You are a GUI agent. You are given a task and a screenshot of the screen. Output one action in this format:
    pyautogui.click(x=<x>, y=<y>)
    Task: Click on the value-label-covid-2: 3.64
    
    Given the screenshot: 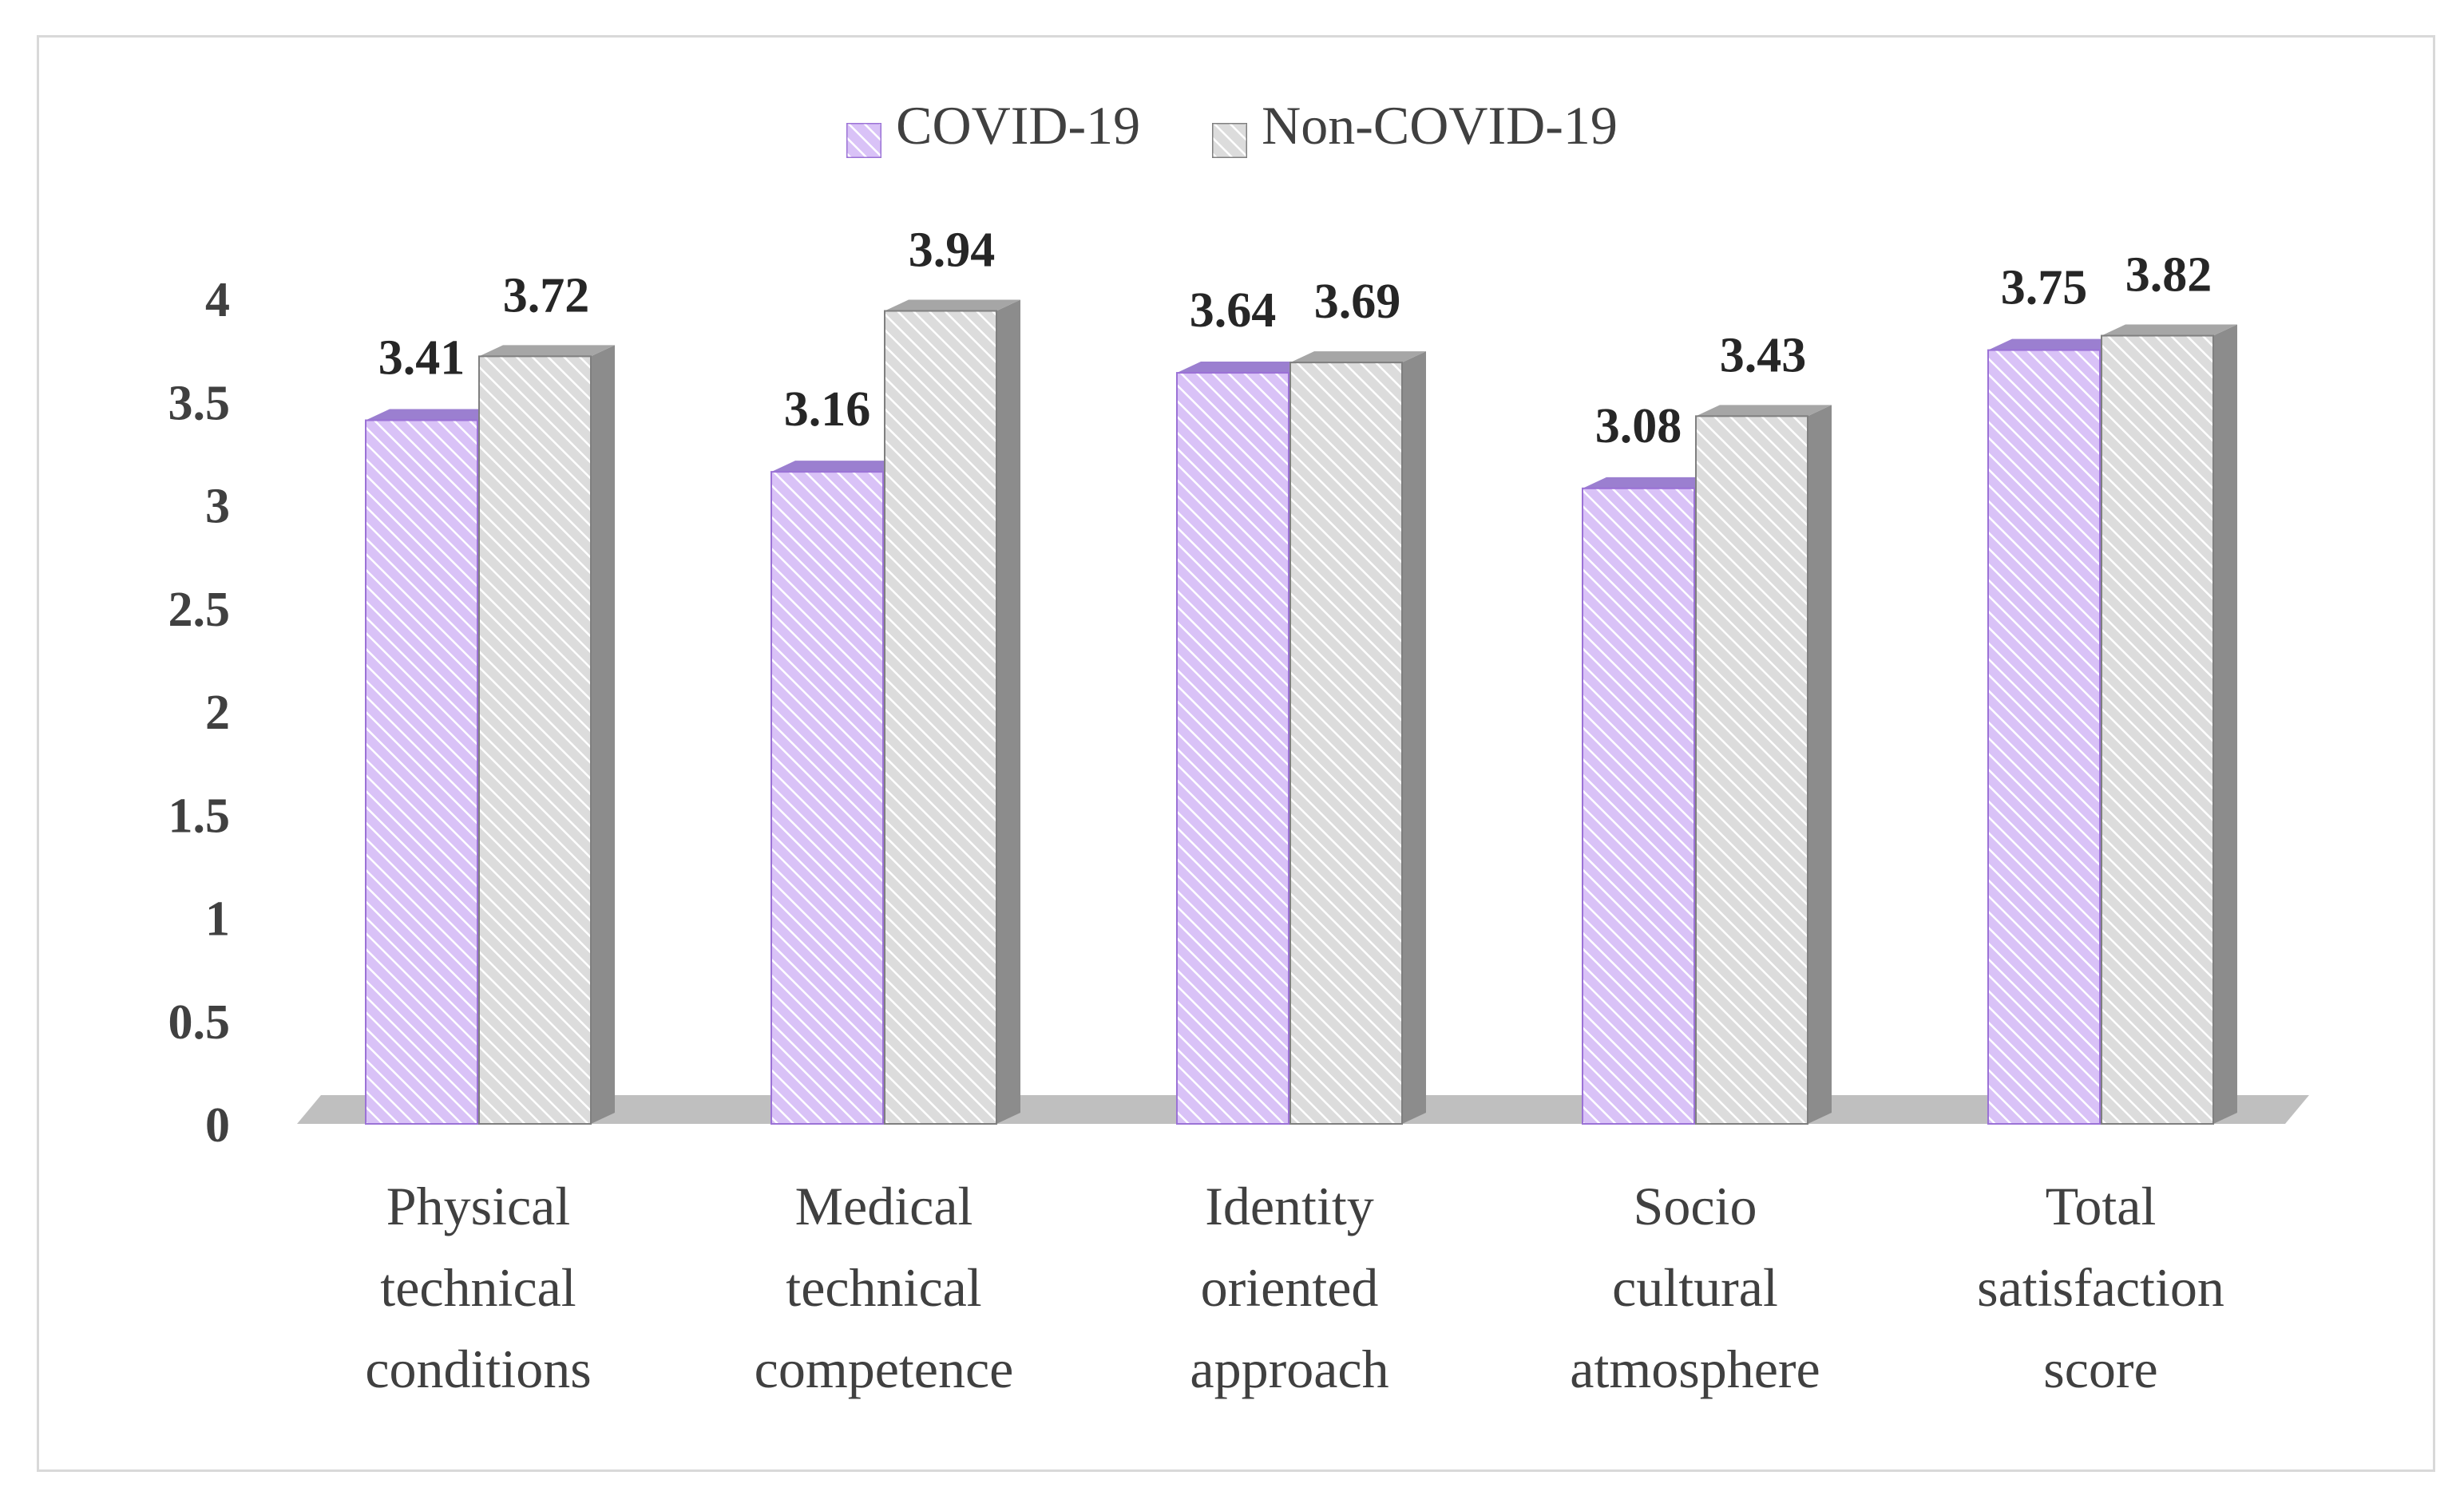 What is the action you would take?
    pyautogui.click(x=1233, y=310)
    